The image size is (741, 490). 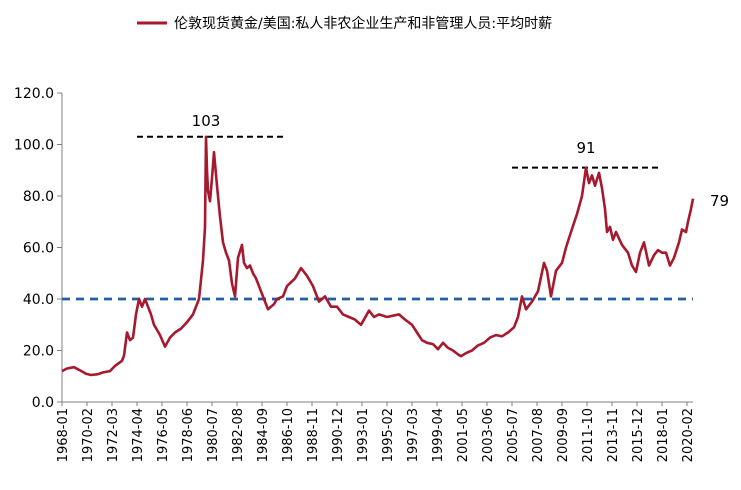 What do you see at coordinates (613, 435) in the screenshot?
I see `x-tick-label: 2013-11` at bounding box center [613, 435].